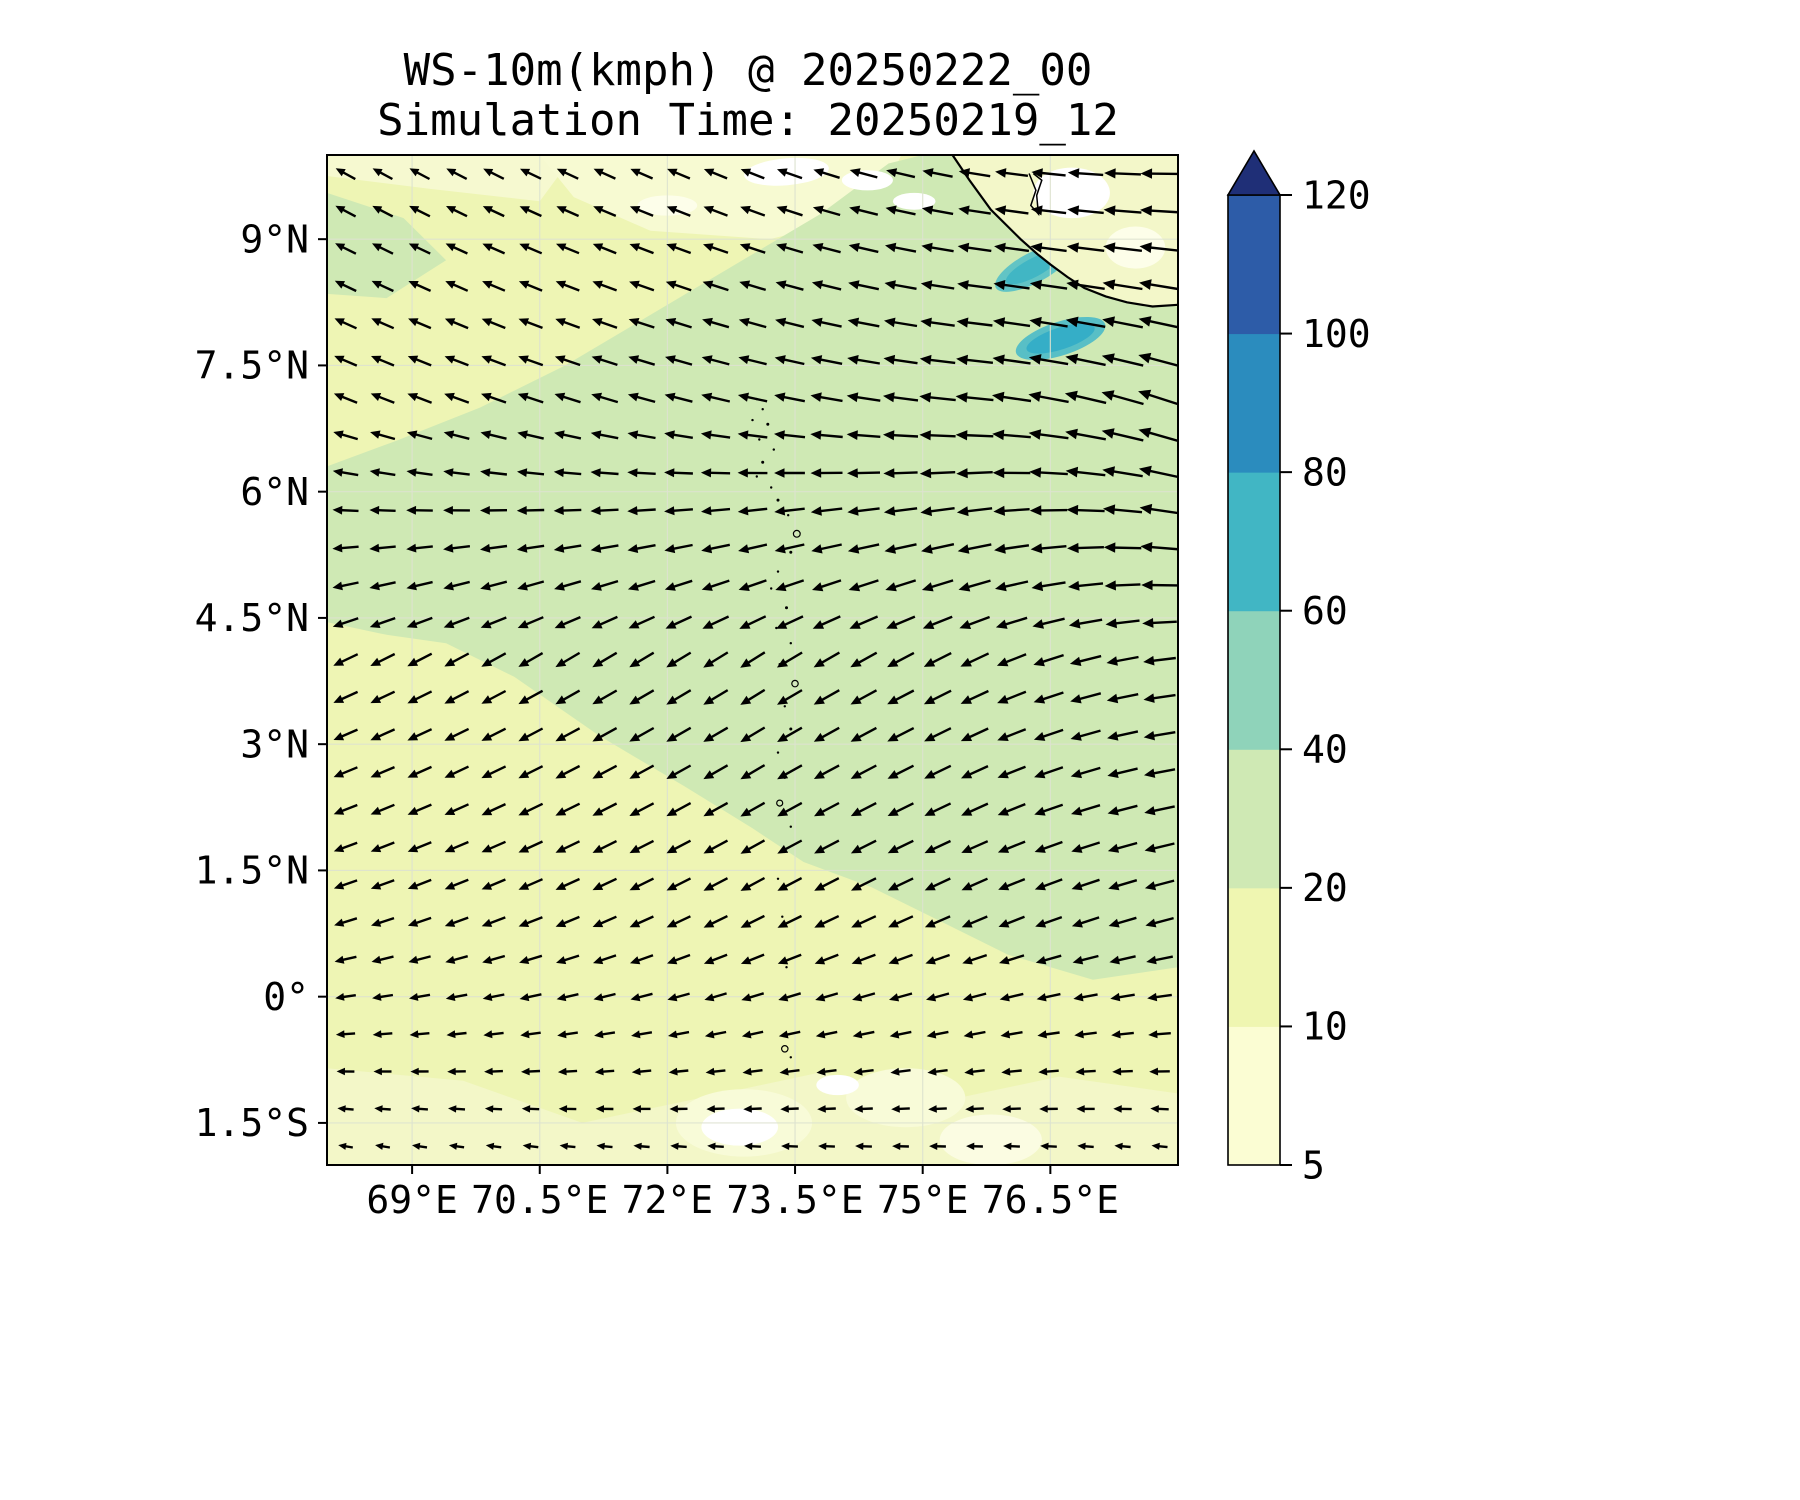 The width and height of the screenshot is (1800, 1500). Describe the element at coordinates (274, 744) in the screenshot. I see `y-tick-label: 3°N` at that location.